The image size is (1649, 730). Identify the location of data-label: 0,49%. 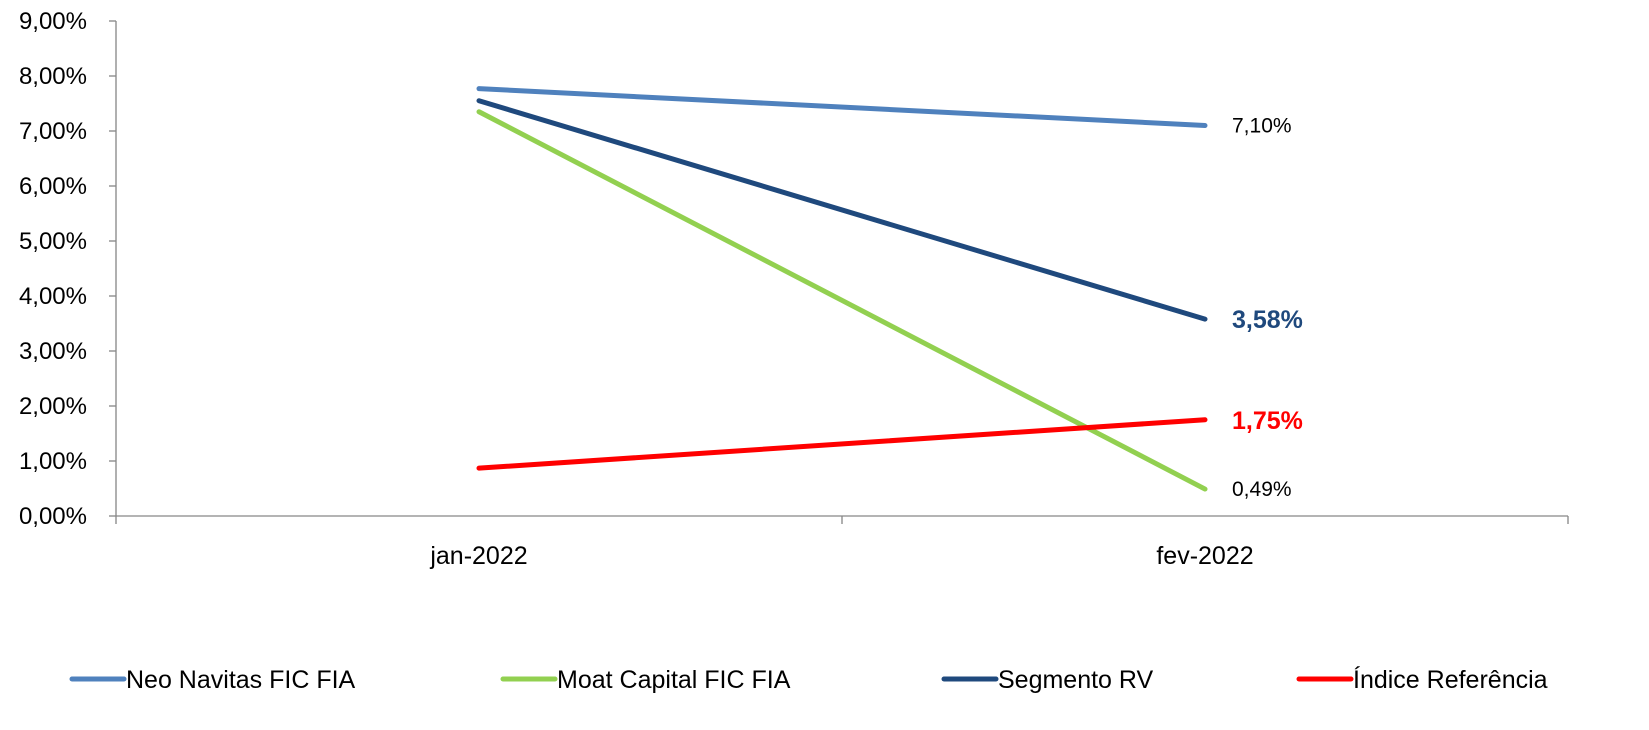
(1262, 489).